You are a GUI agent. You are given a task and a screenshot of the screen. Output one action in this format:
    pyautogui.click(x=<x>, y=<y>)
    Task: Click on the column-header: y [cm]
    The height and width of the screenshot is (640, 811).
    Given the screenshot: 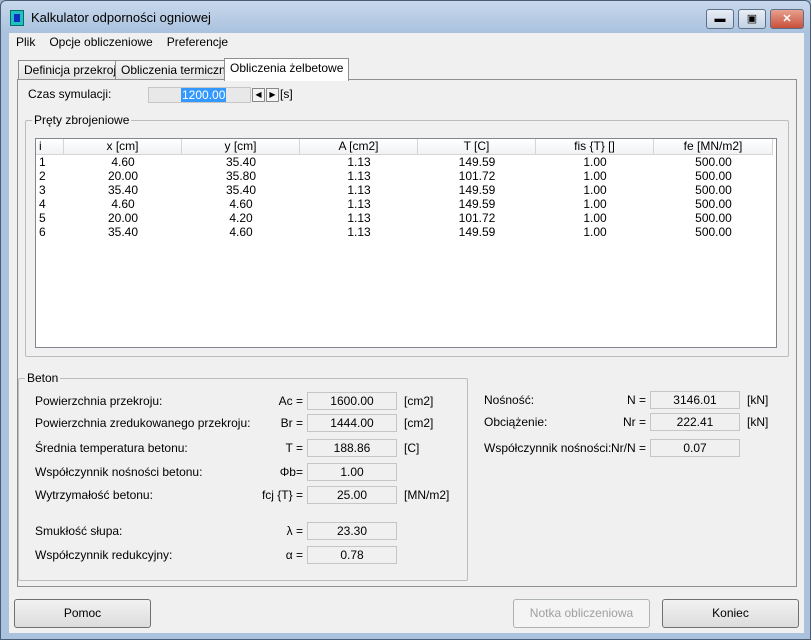 What is the action you would take?
    pyautogui.click(x=241, y=147)
    